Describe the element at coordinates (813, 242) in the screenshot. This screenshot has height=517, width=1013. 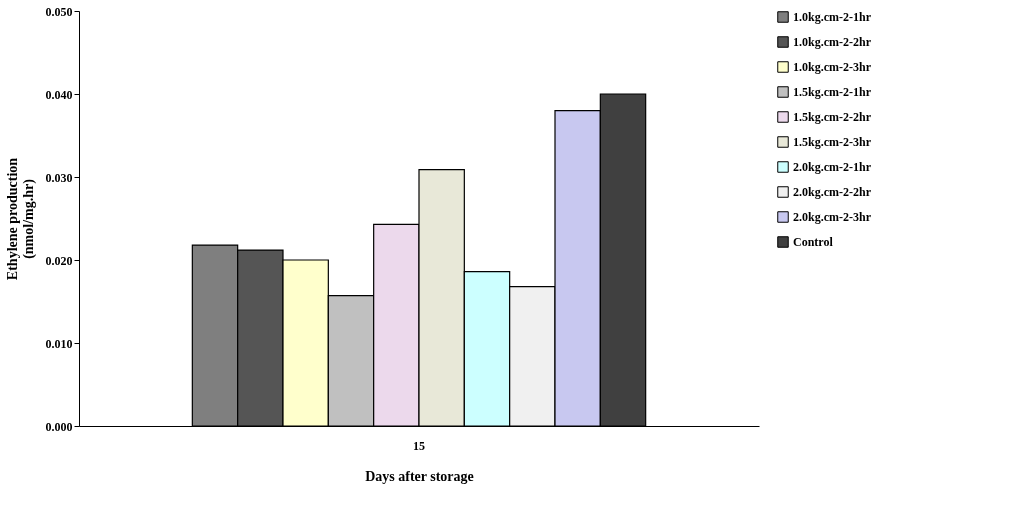
I see `legend-label: Control` at that location.